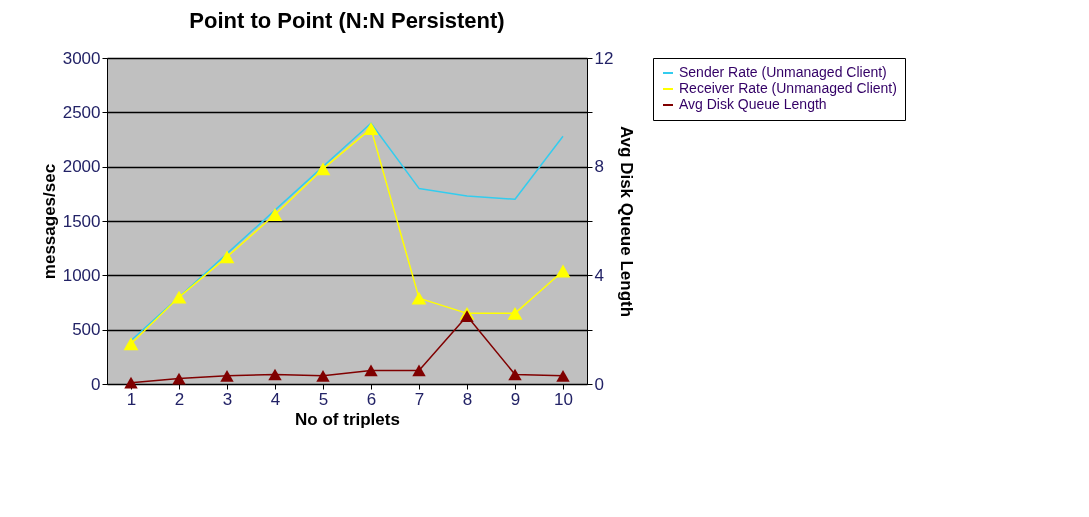 This screenshot has height=517, width=1089. I want to click on x-tick-label: 3, so click(227, 399).